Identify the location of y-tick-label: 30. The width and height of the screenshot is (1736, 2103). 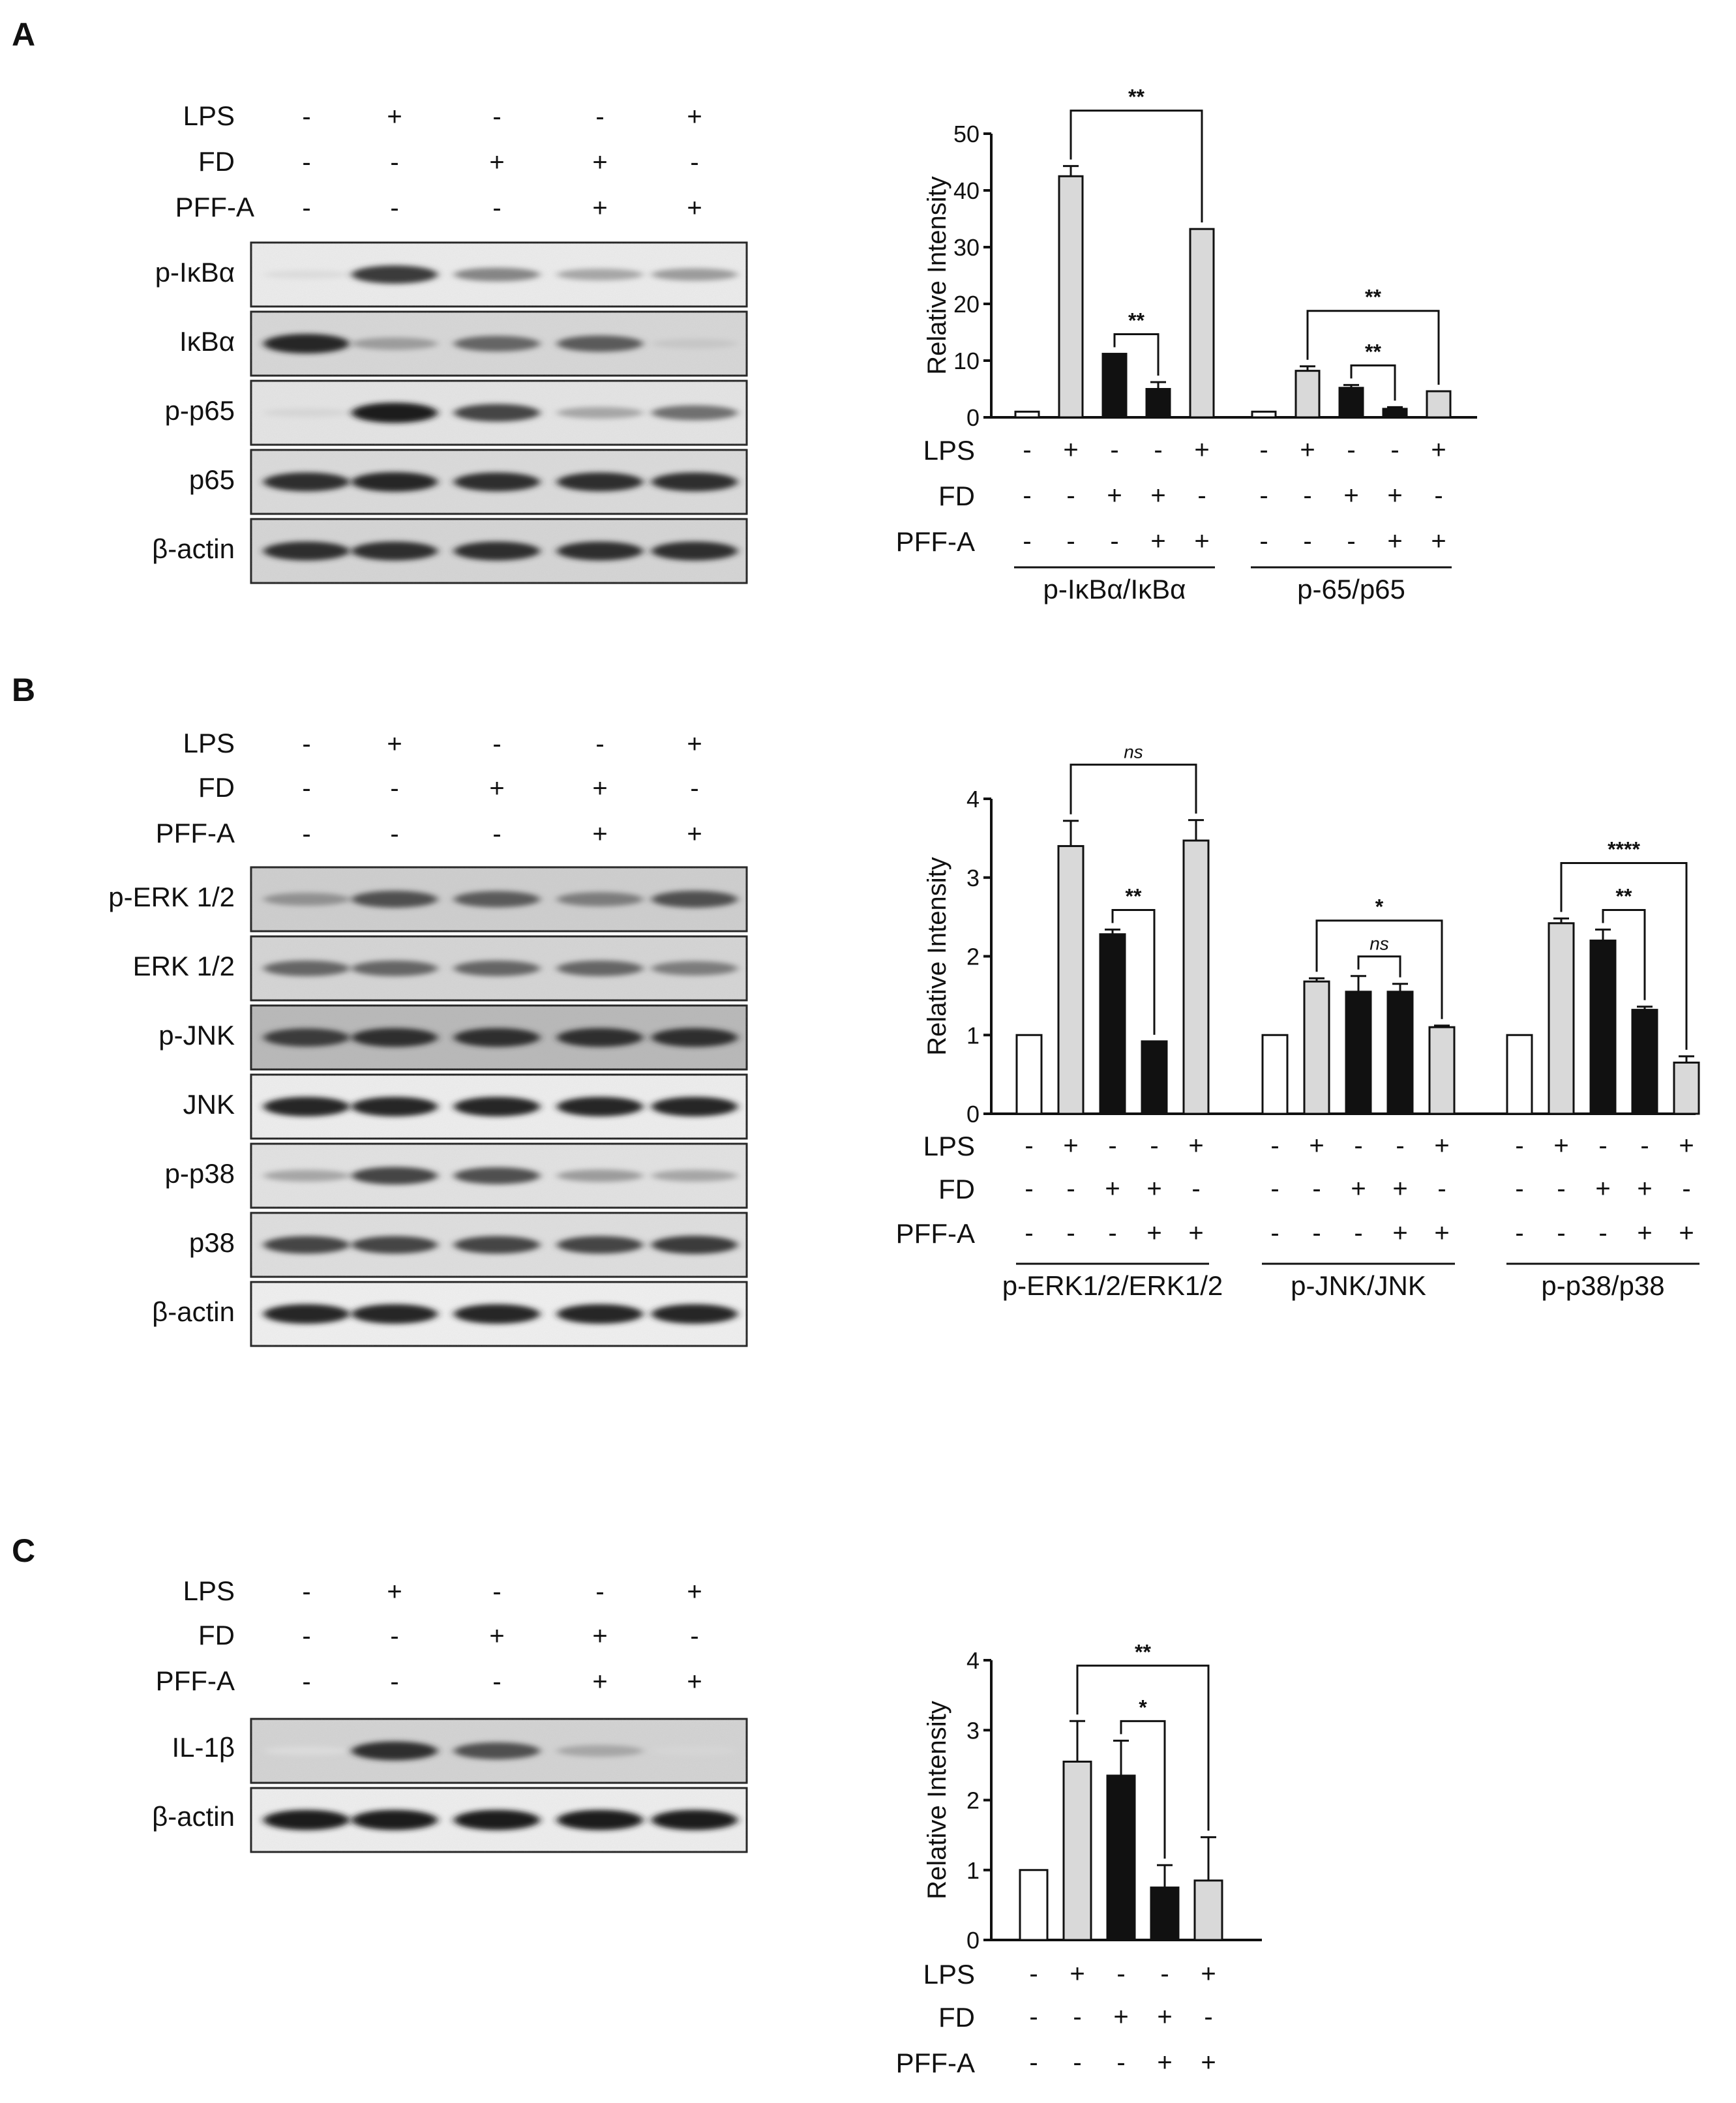
(966, 247).